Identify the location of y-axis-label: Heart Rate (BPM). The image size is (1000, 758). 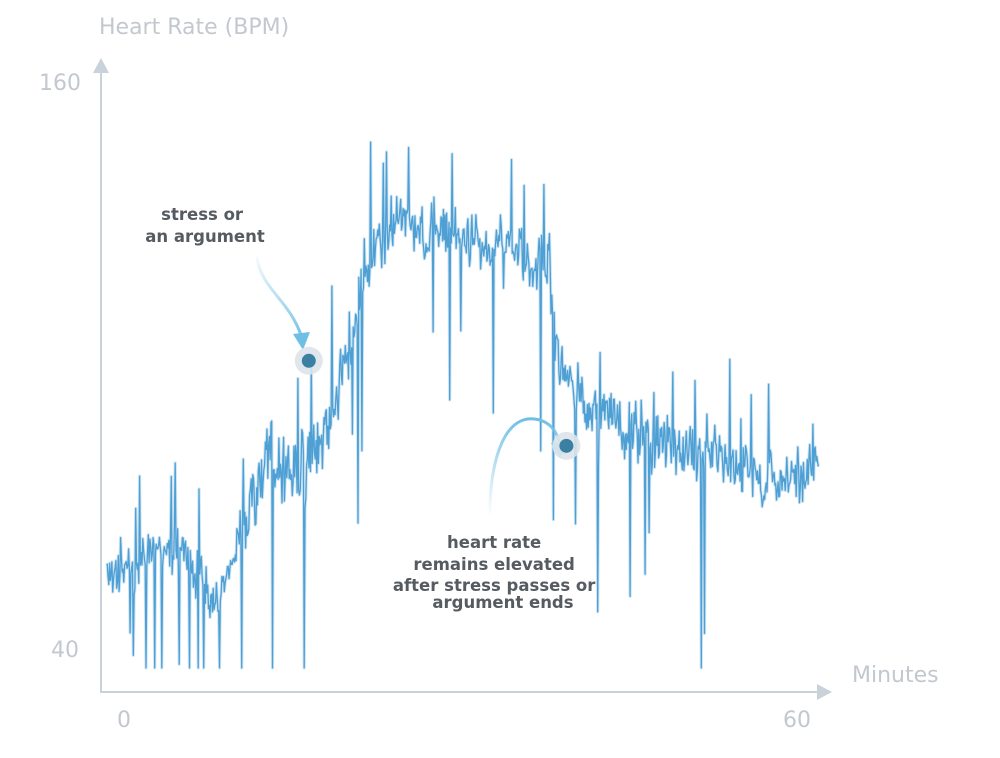
(194, 27).